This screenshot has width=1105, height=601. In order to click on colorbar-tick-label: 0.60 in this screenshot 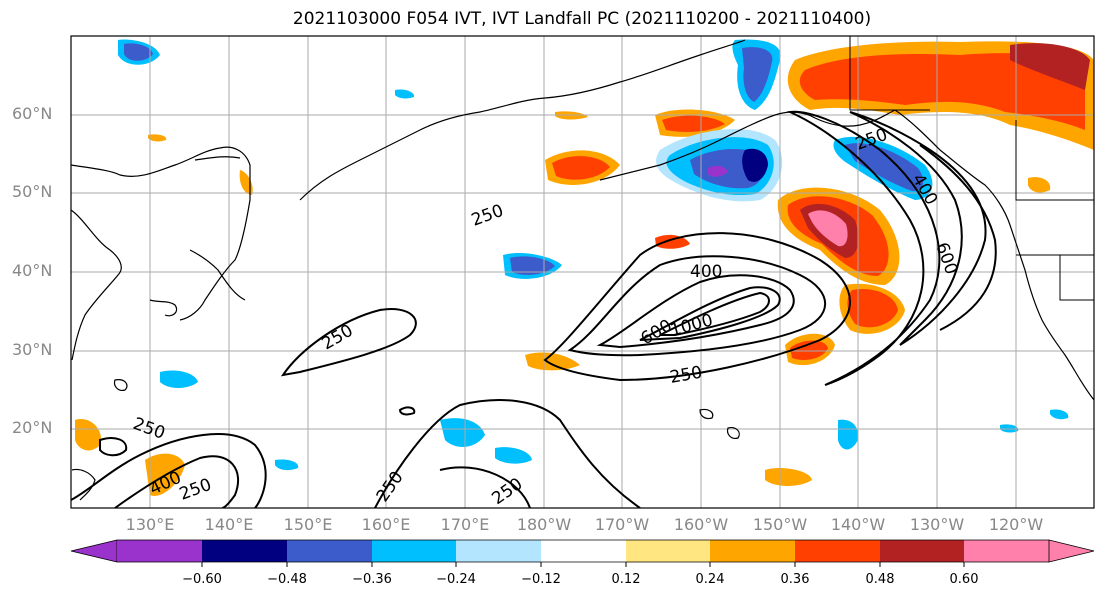, I will do `click(964, 579)`.